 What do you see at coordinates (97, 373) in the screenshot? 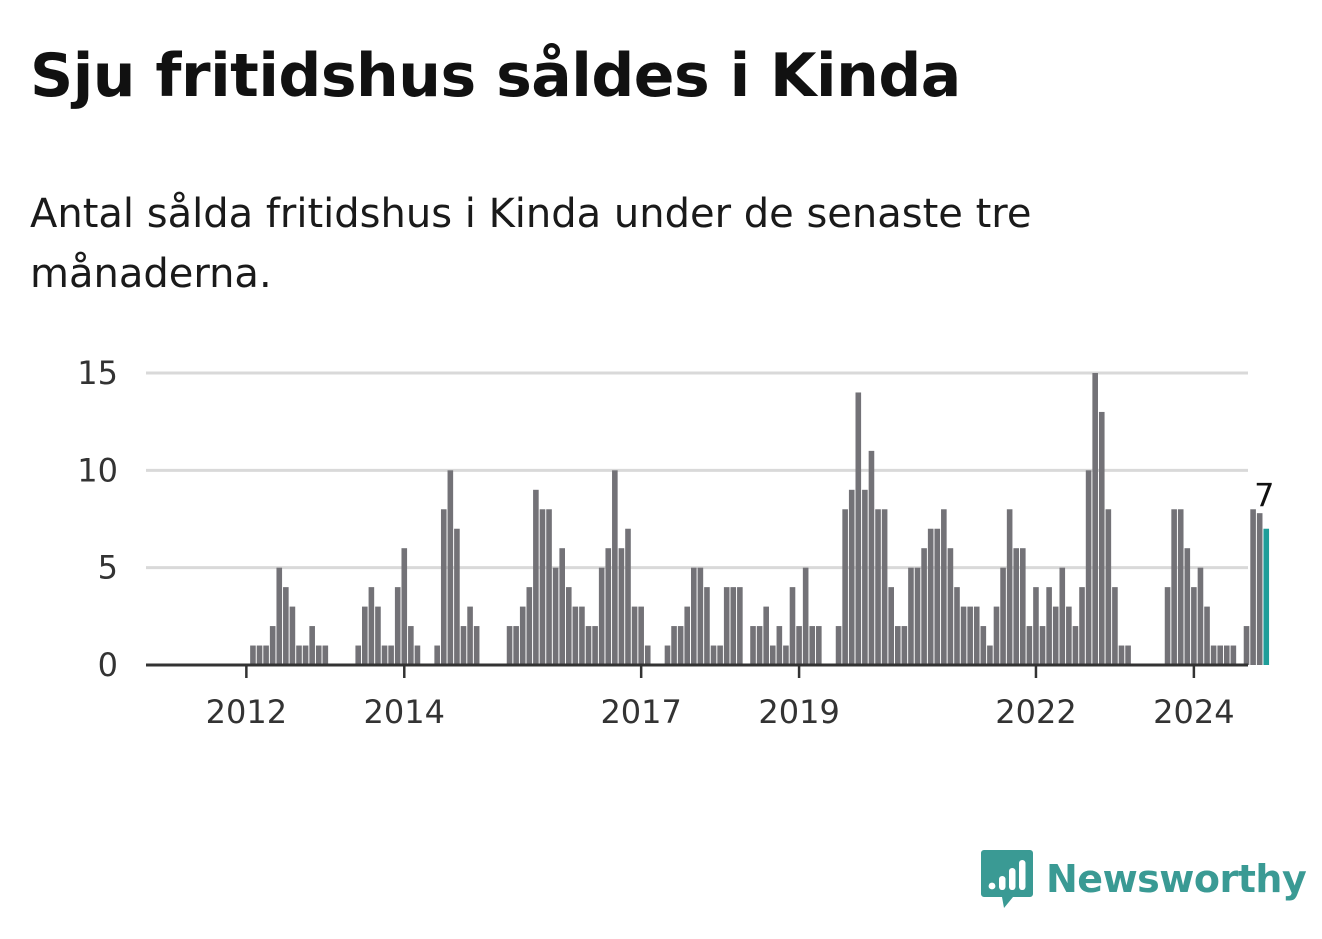
I see `y-tick-label: 15` at bounding box center [97, 373].